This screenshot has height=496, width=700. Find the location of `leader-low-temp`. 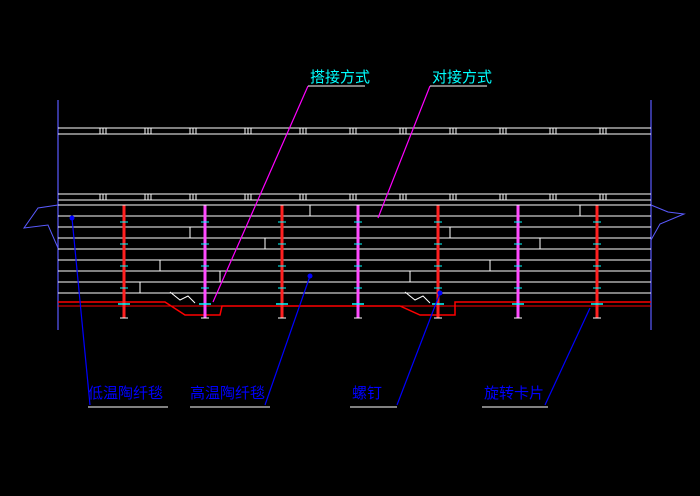

leader-low-temp is located at coordinates (81, 311).